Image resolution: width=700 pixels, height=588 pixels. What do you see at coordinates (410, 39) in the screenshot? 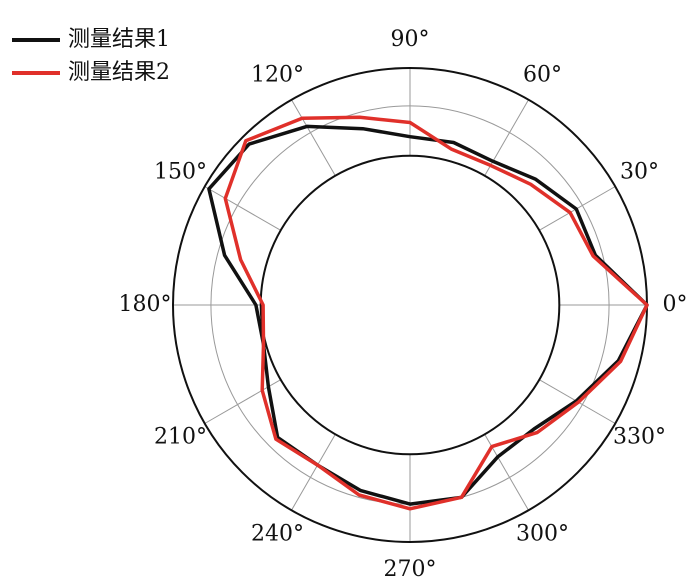
I see `theta-tick-label: 90°` at bounding box center [410, 39].